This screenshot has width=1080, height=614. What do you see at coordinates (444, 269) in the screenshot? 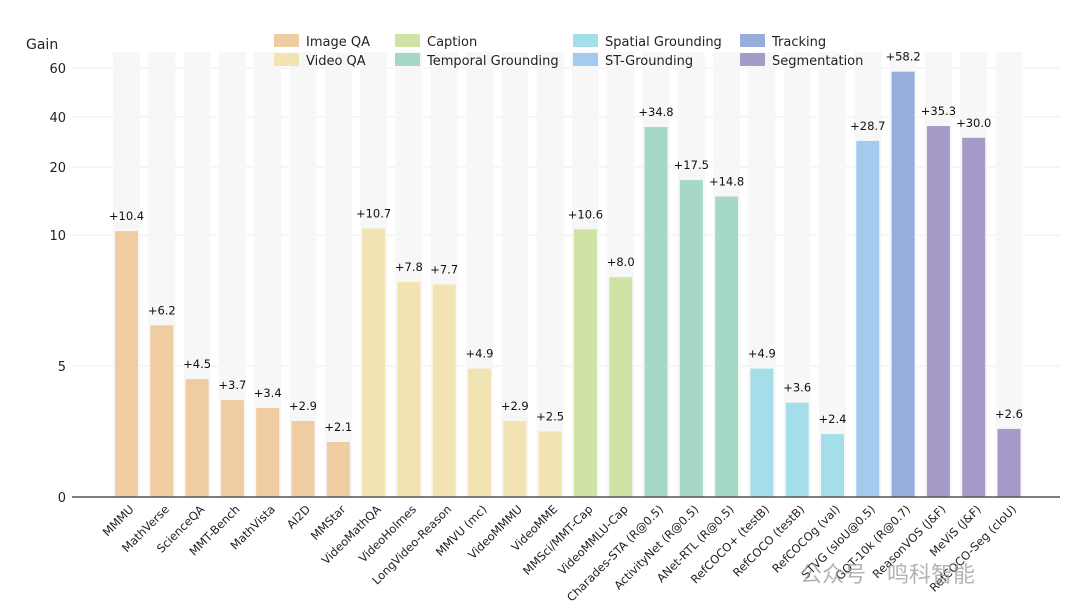
I see `data-label-longvideo-reason: +7.7` at bounding box center [444, 269].